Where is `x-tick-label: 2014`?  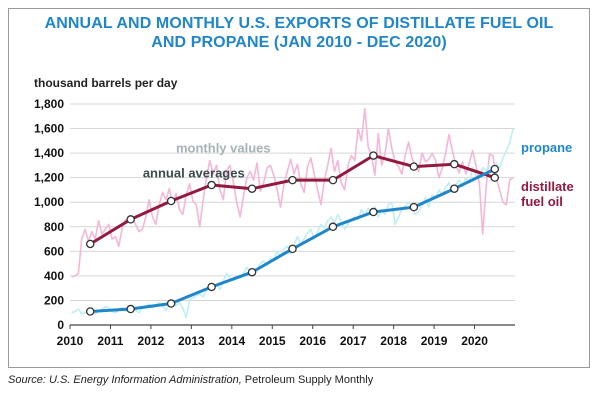 x-tick-label: 2014 is located at coordinates (231, 341).